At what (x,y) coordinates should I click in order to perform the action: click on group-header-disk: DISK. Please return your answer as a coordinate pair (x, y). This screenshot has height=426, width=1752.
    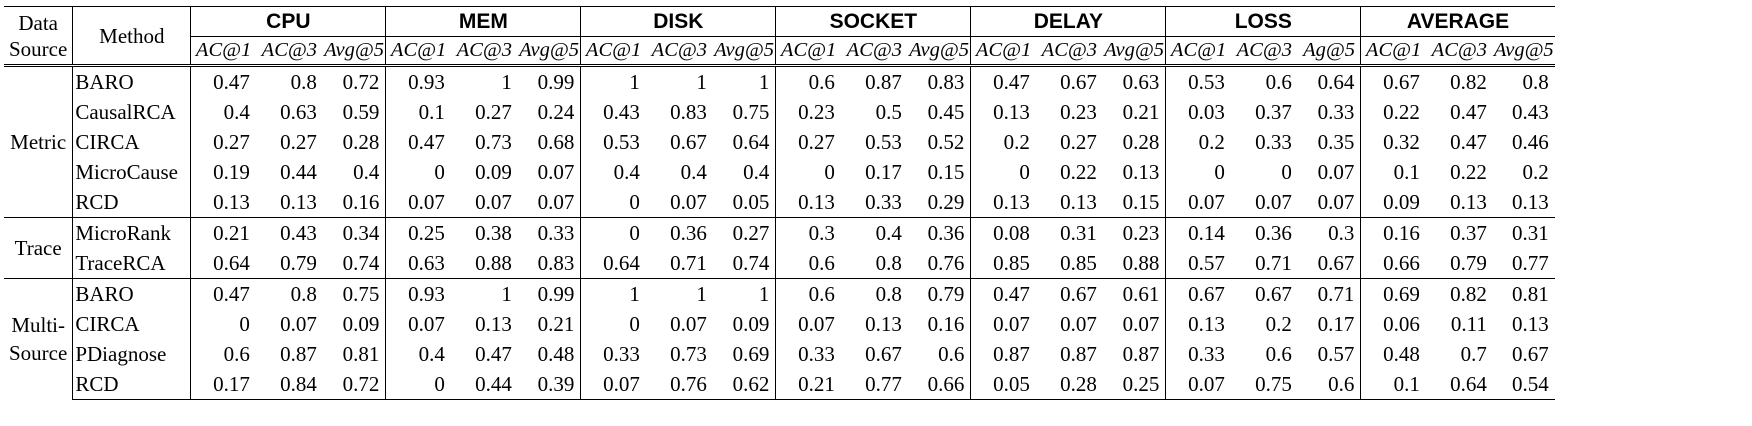
    Looking at the image, I should click on (678, 21).